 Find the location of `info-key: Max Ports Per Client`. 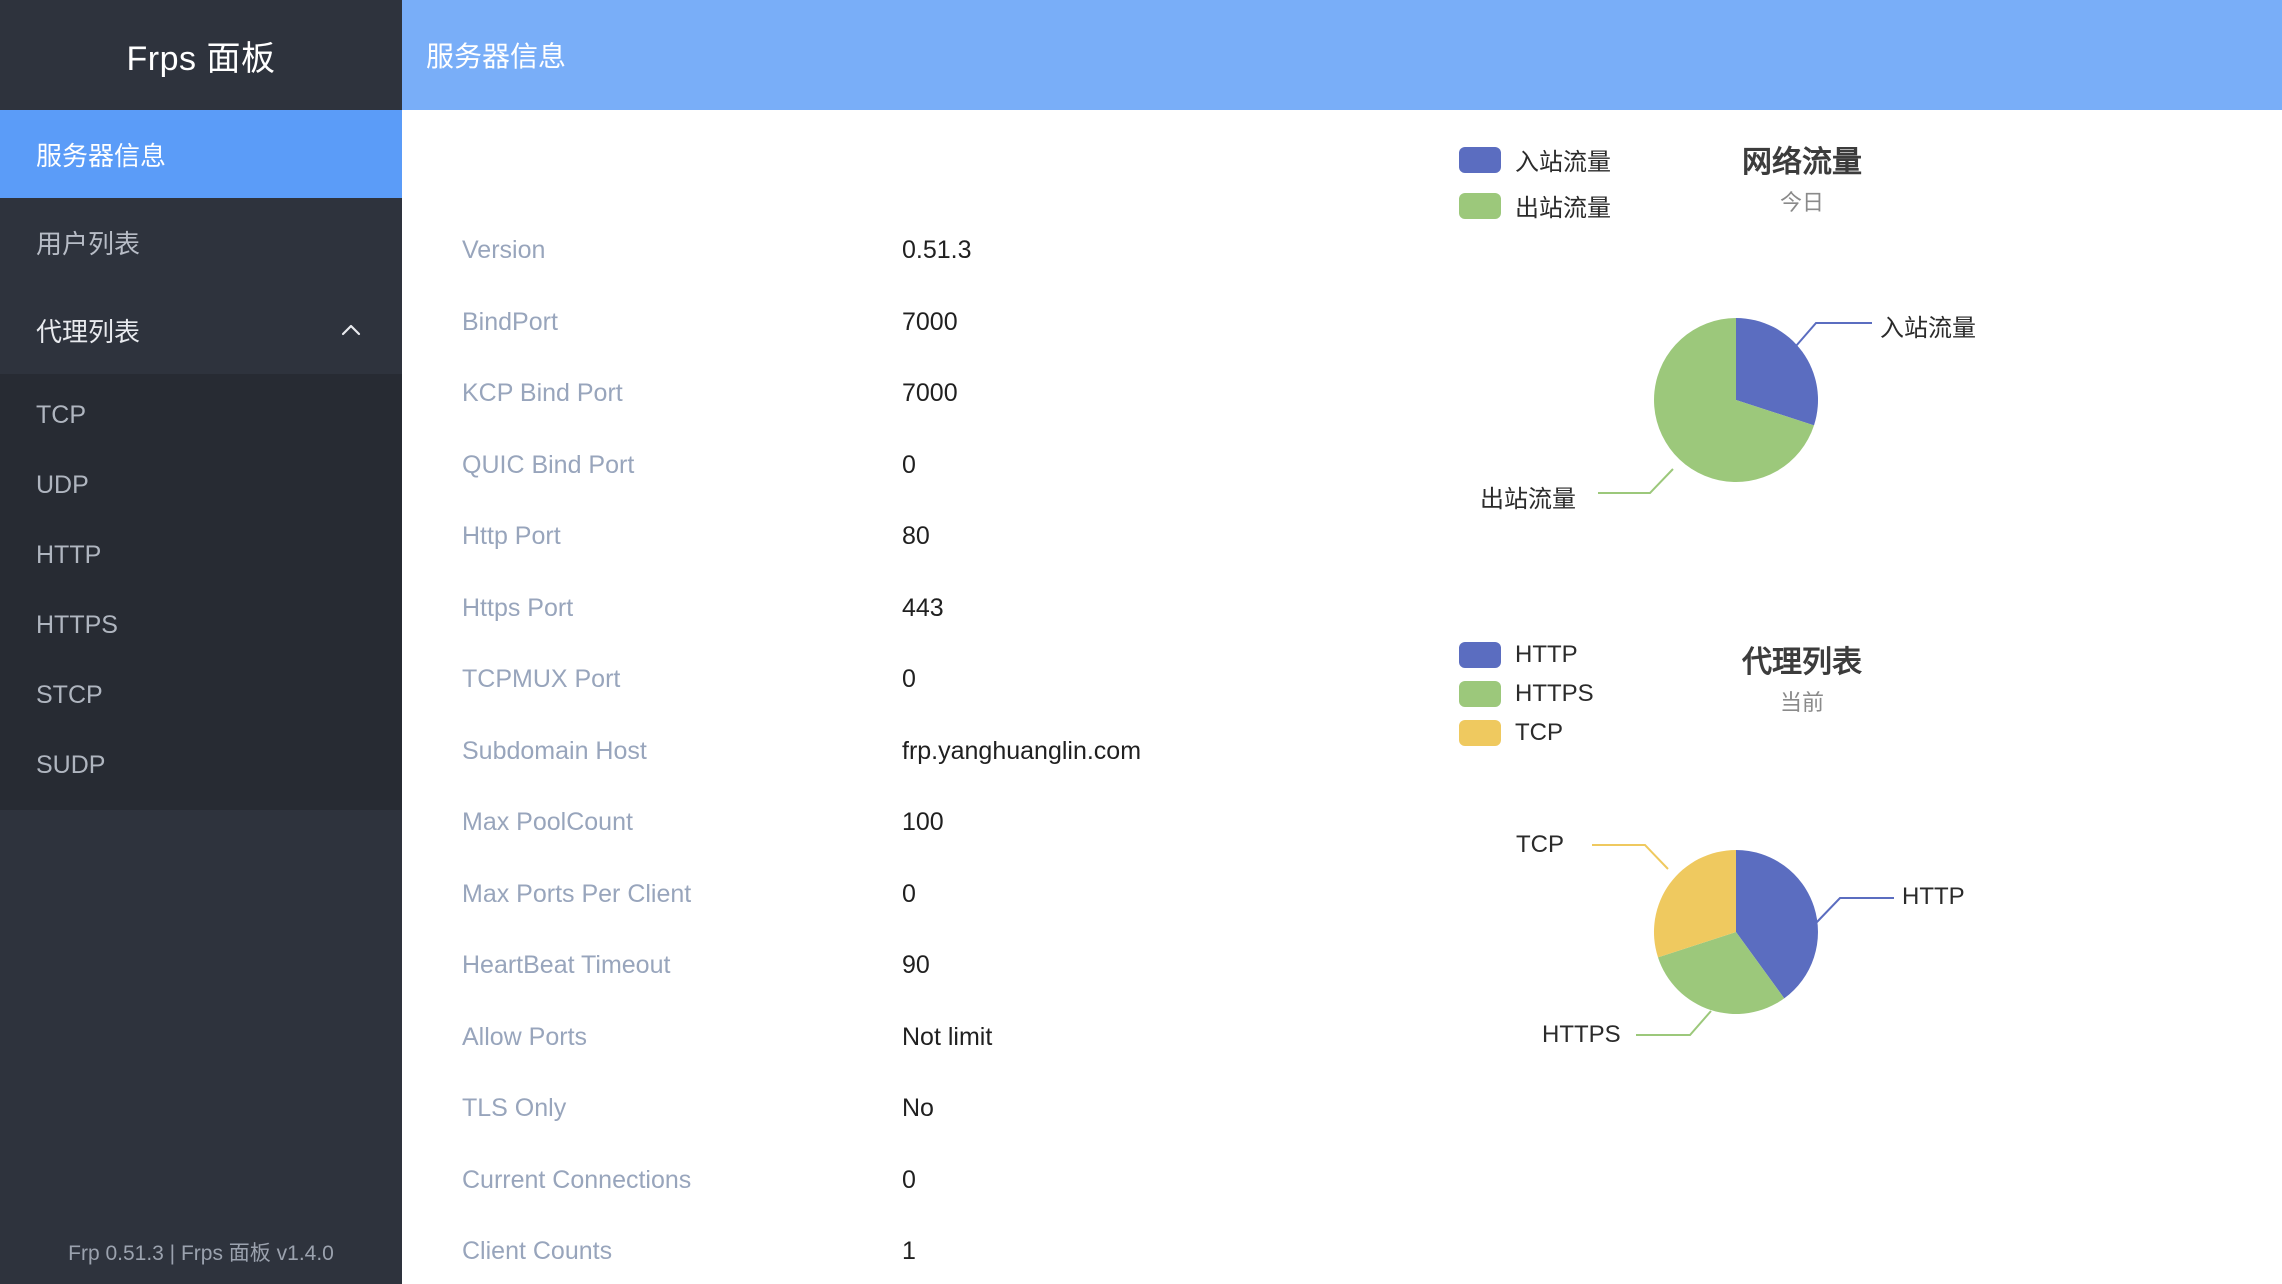

info-key: Max Ports Per Client is located at coordinates (577, 893).